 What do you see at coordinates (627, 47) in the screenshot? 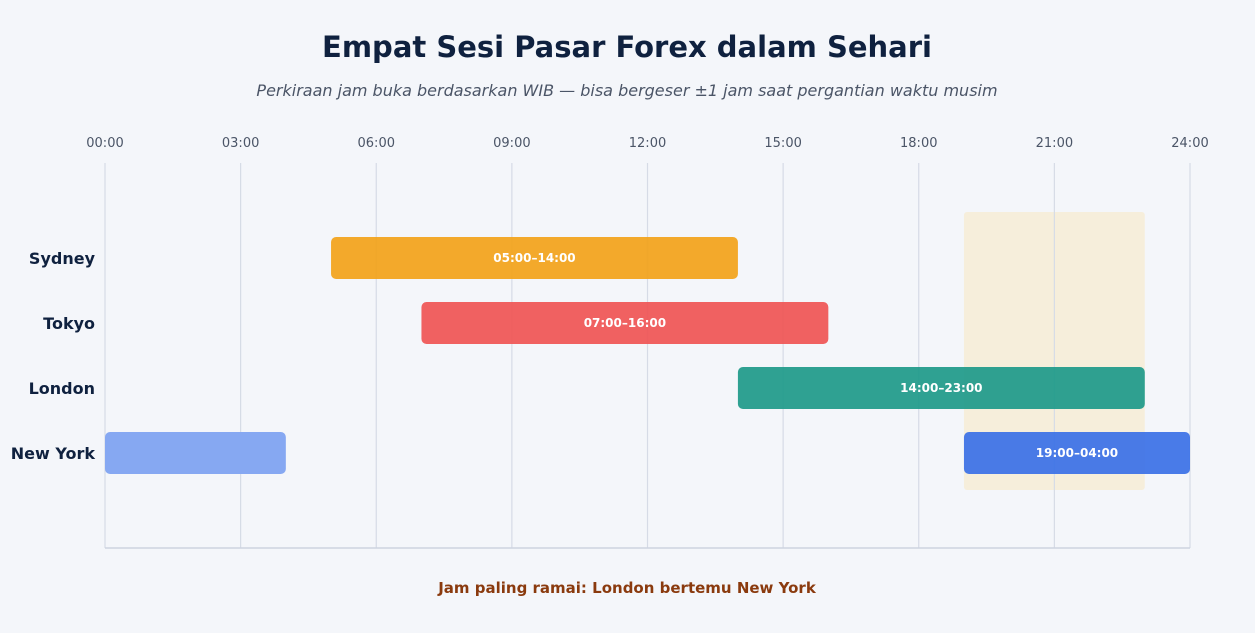
I see `chart-title: Empat Sesi Pasar Forex dalam Sehari` at bounding box center [627, 47].